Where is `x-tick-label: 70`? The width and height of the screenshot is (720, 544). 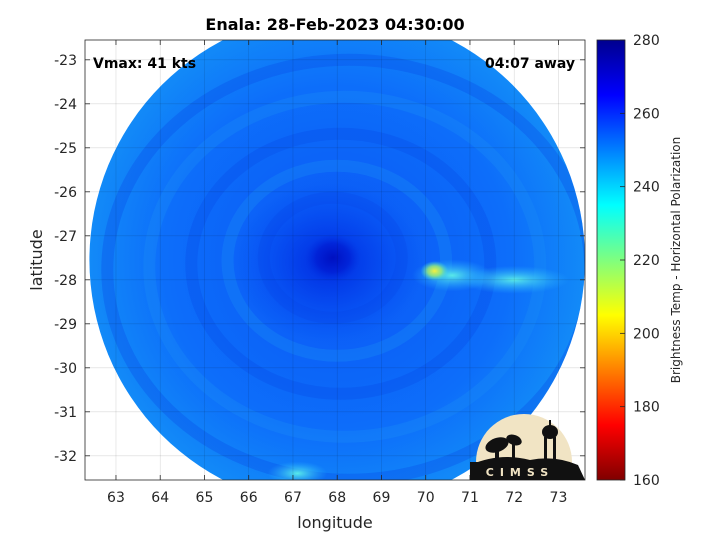 x-tick-label: 70 is located at coordinates (426, 498).